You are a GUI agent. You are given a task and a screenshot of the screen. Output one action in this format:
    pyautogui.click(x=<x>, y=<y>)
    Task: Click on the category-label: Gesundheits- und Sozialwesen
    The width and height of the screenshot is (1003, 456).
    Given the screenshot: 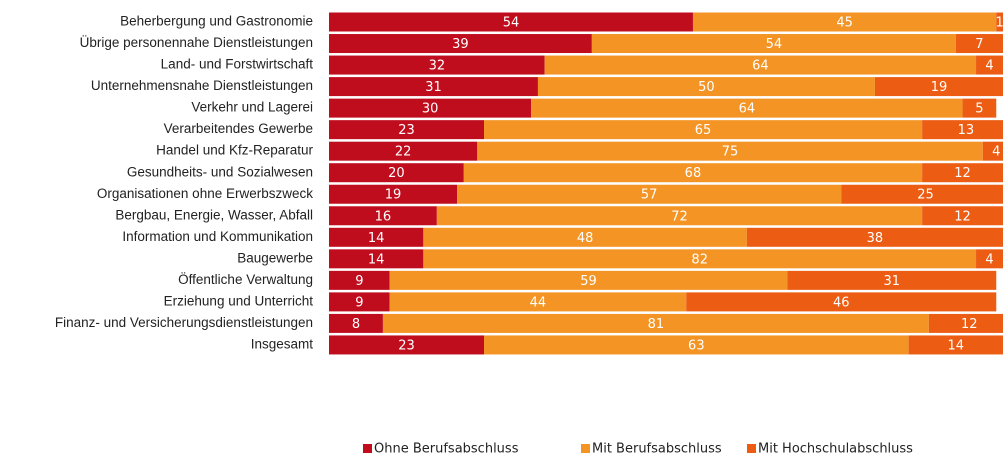 What is the action you would take?
    pyautogui.click(x=220, y=171)
    